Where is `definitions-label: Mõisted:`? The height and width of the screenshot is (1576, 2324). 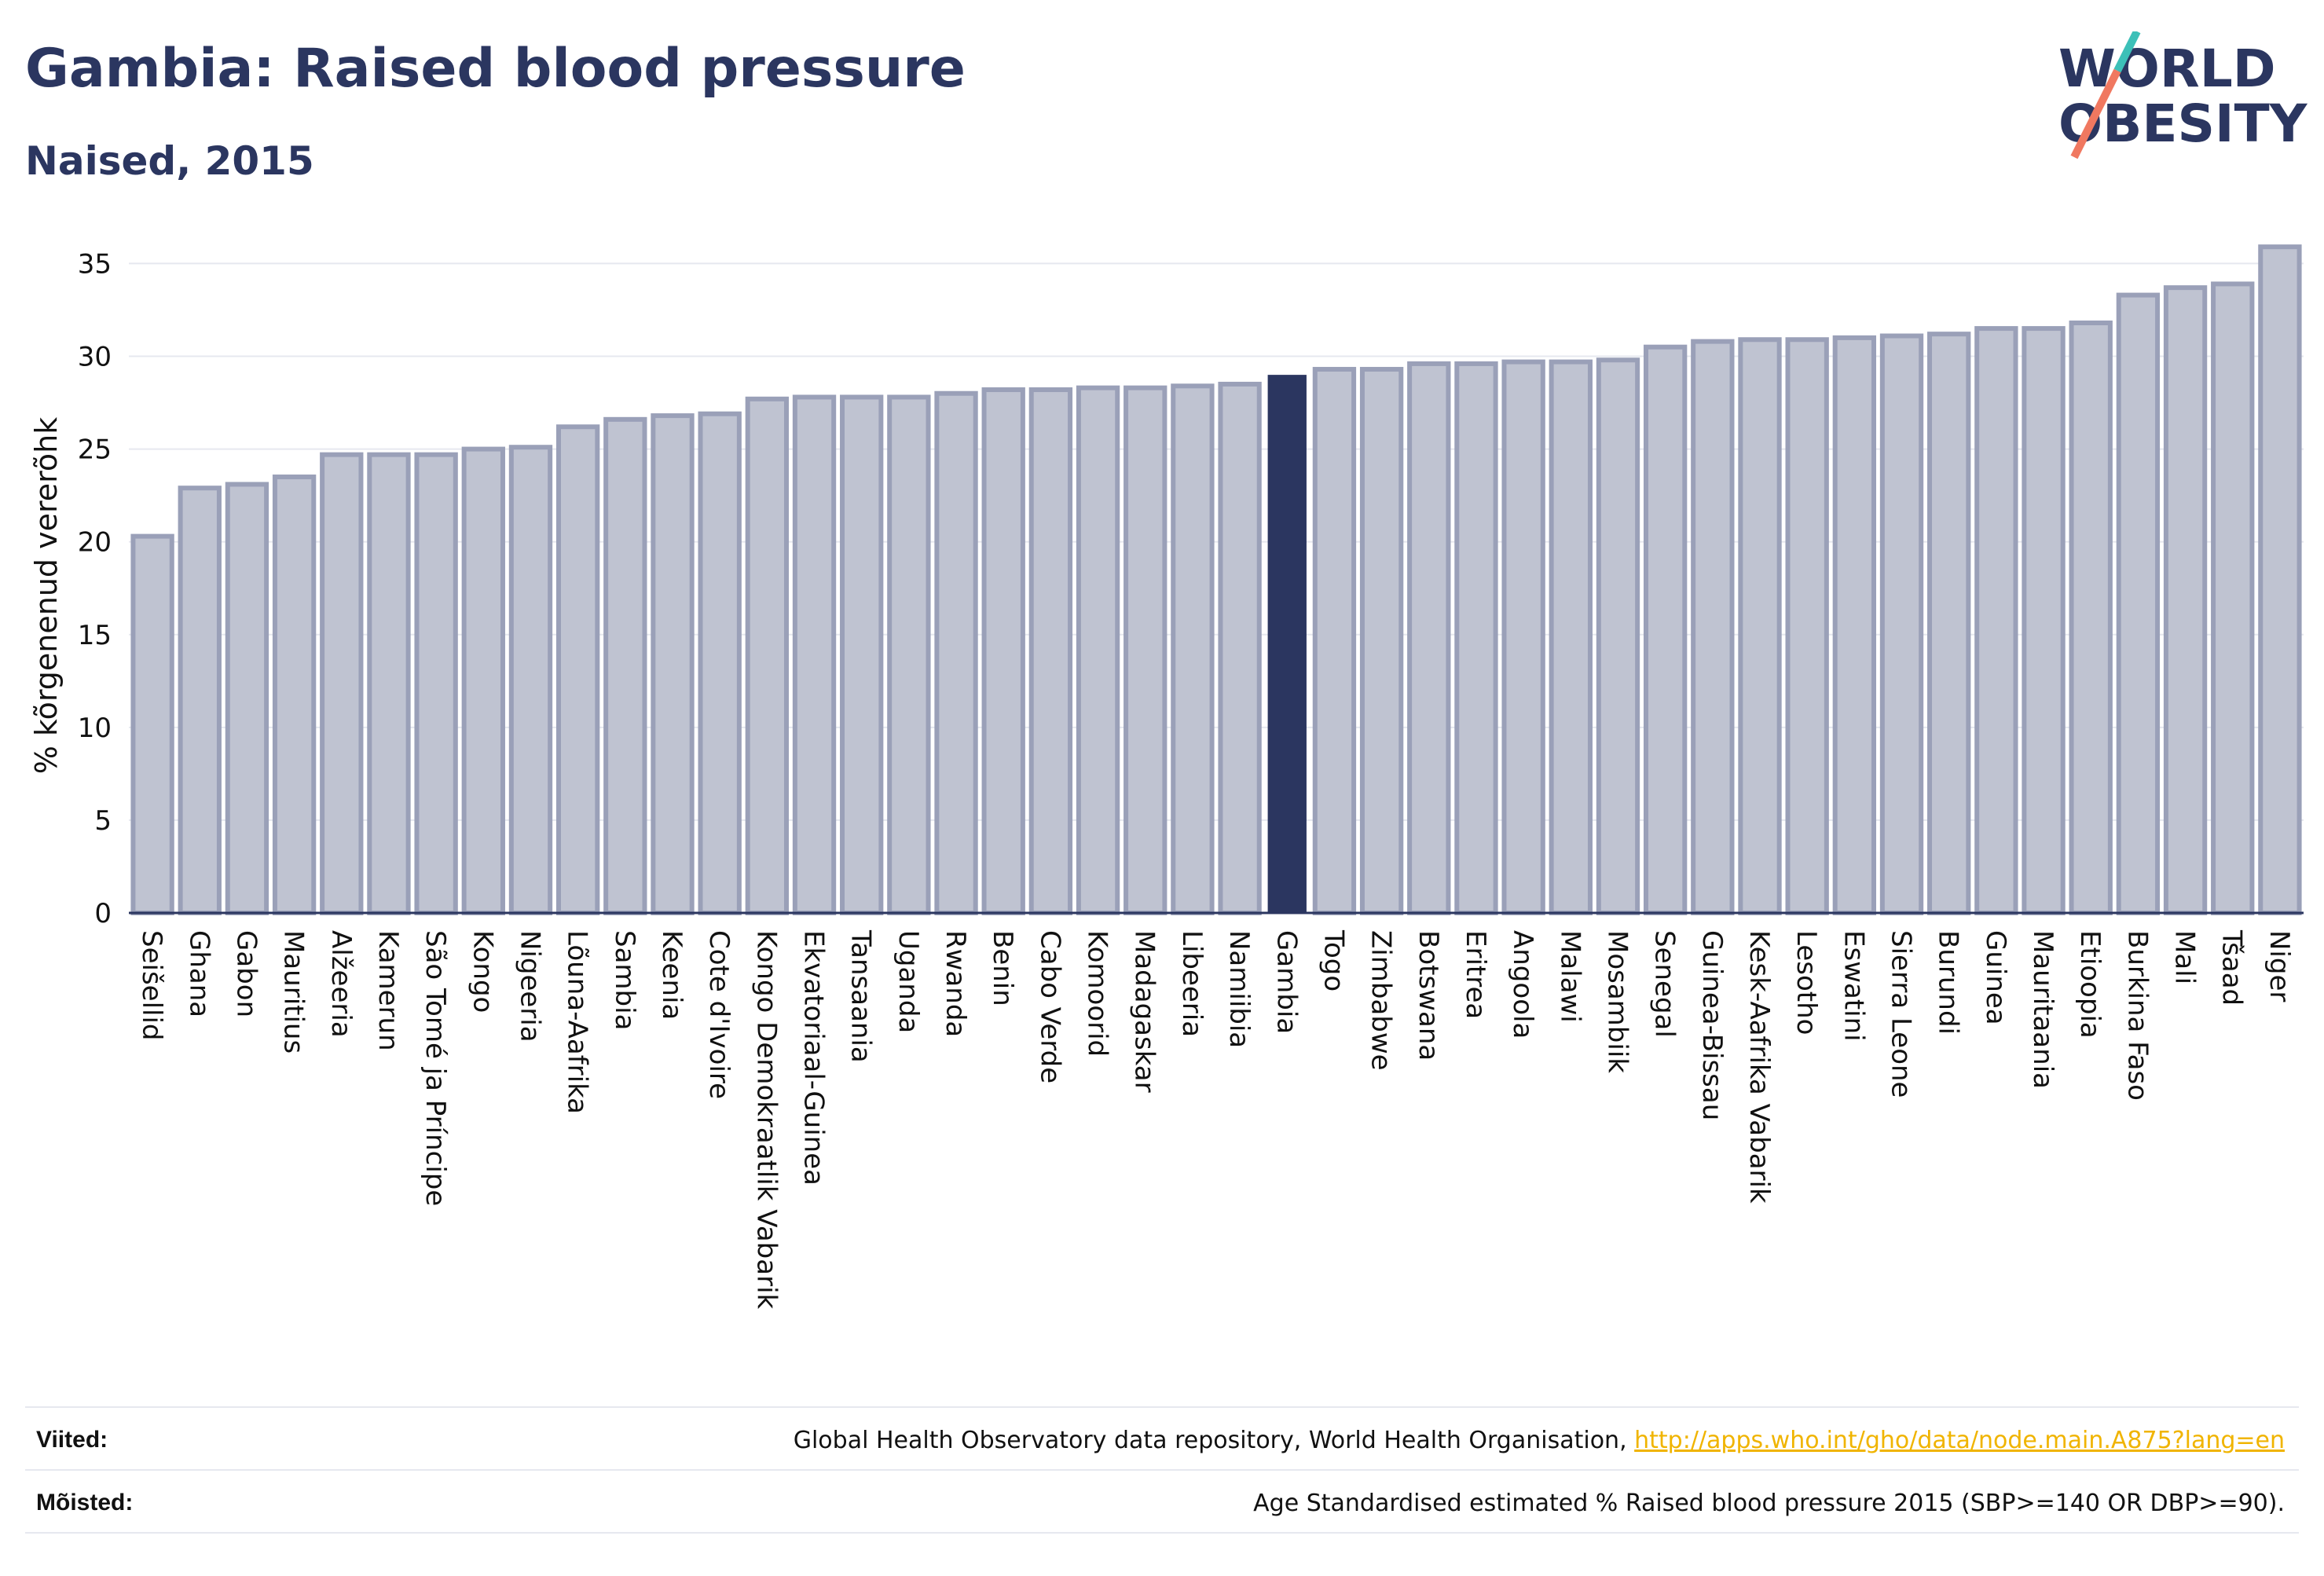 definitions-label: Mõisted: is located at coordinates (85, 1503).